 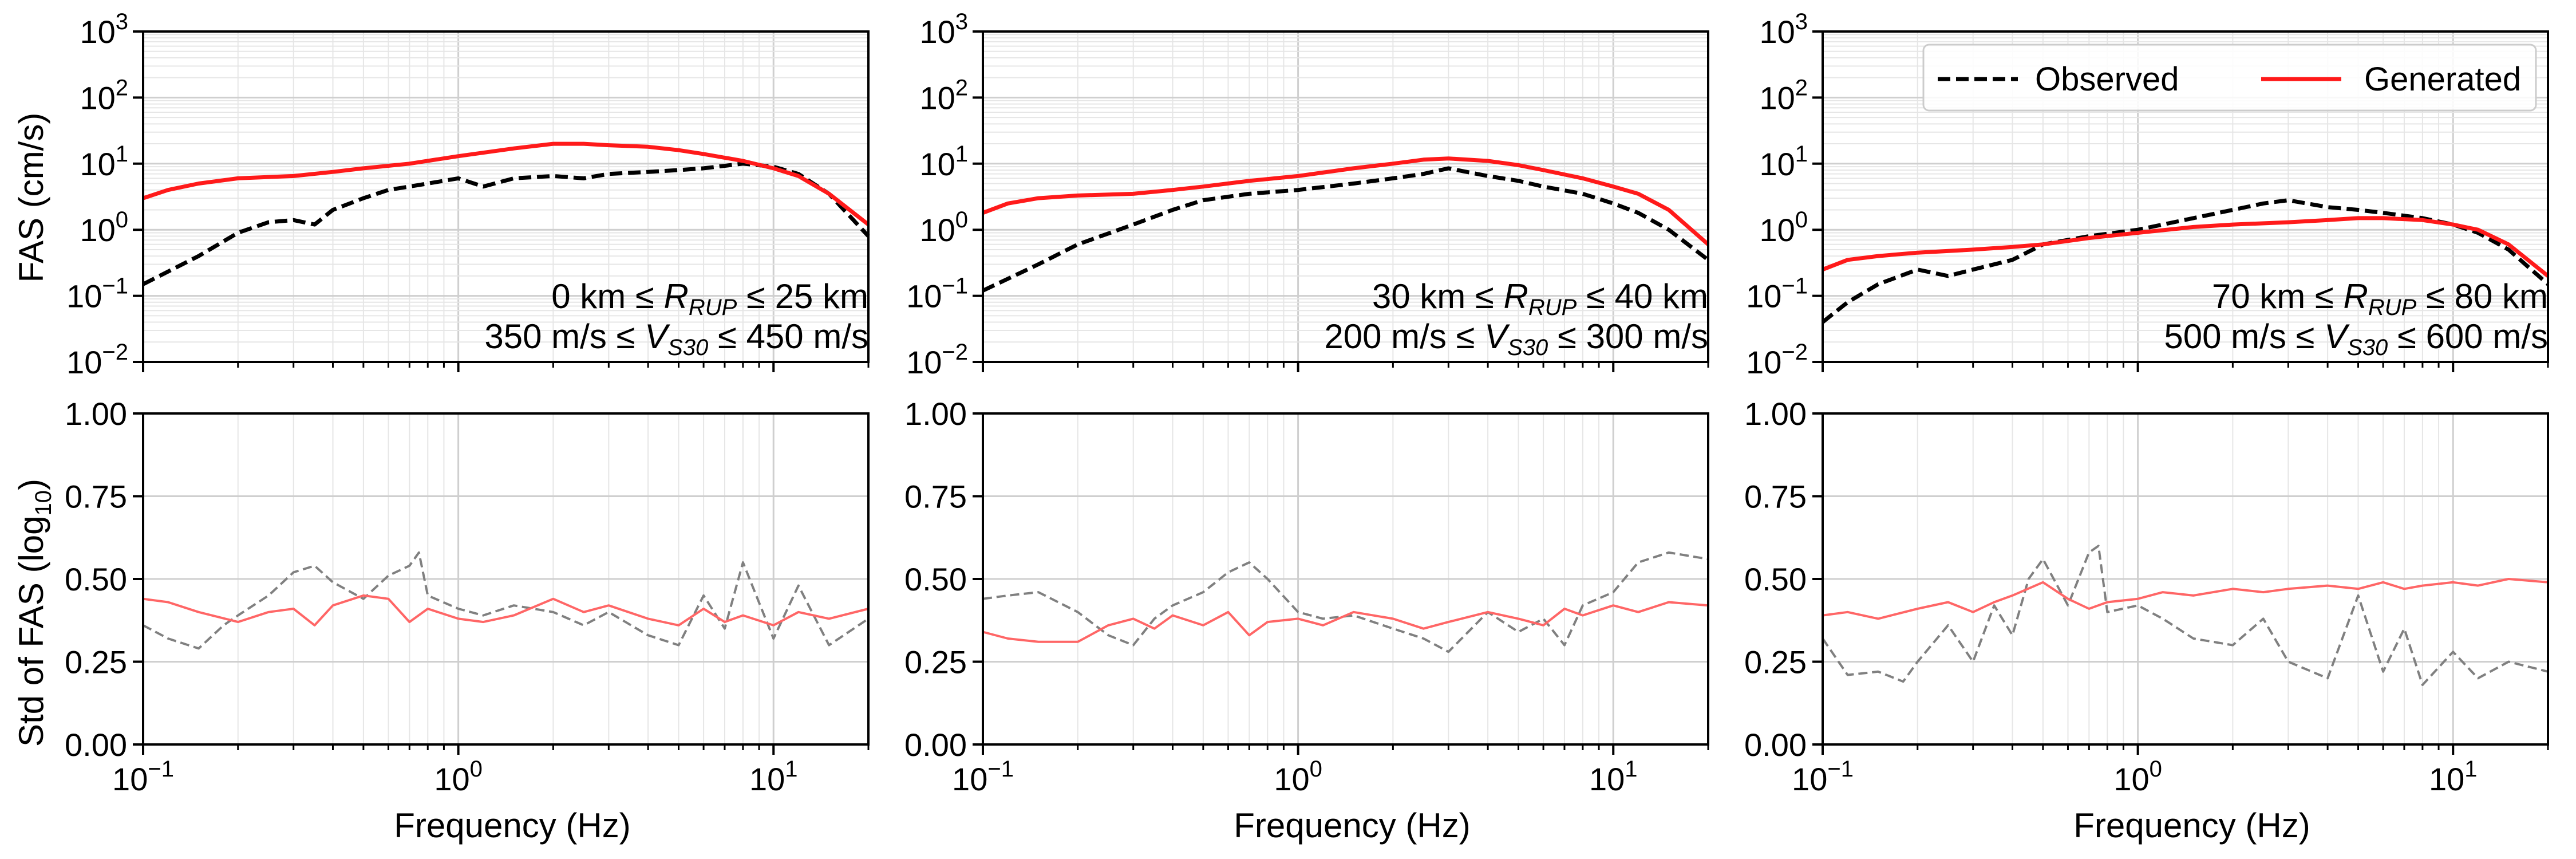 What do you see at coordinates (2380, 298) in the screenshot?
I see `annotation-right-line1: 70 km ≤ RRUP ≤ 80 km` at bounding box center [2380, 298].